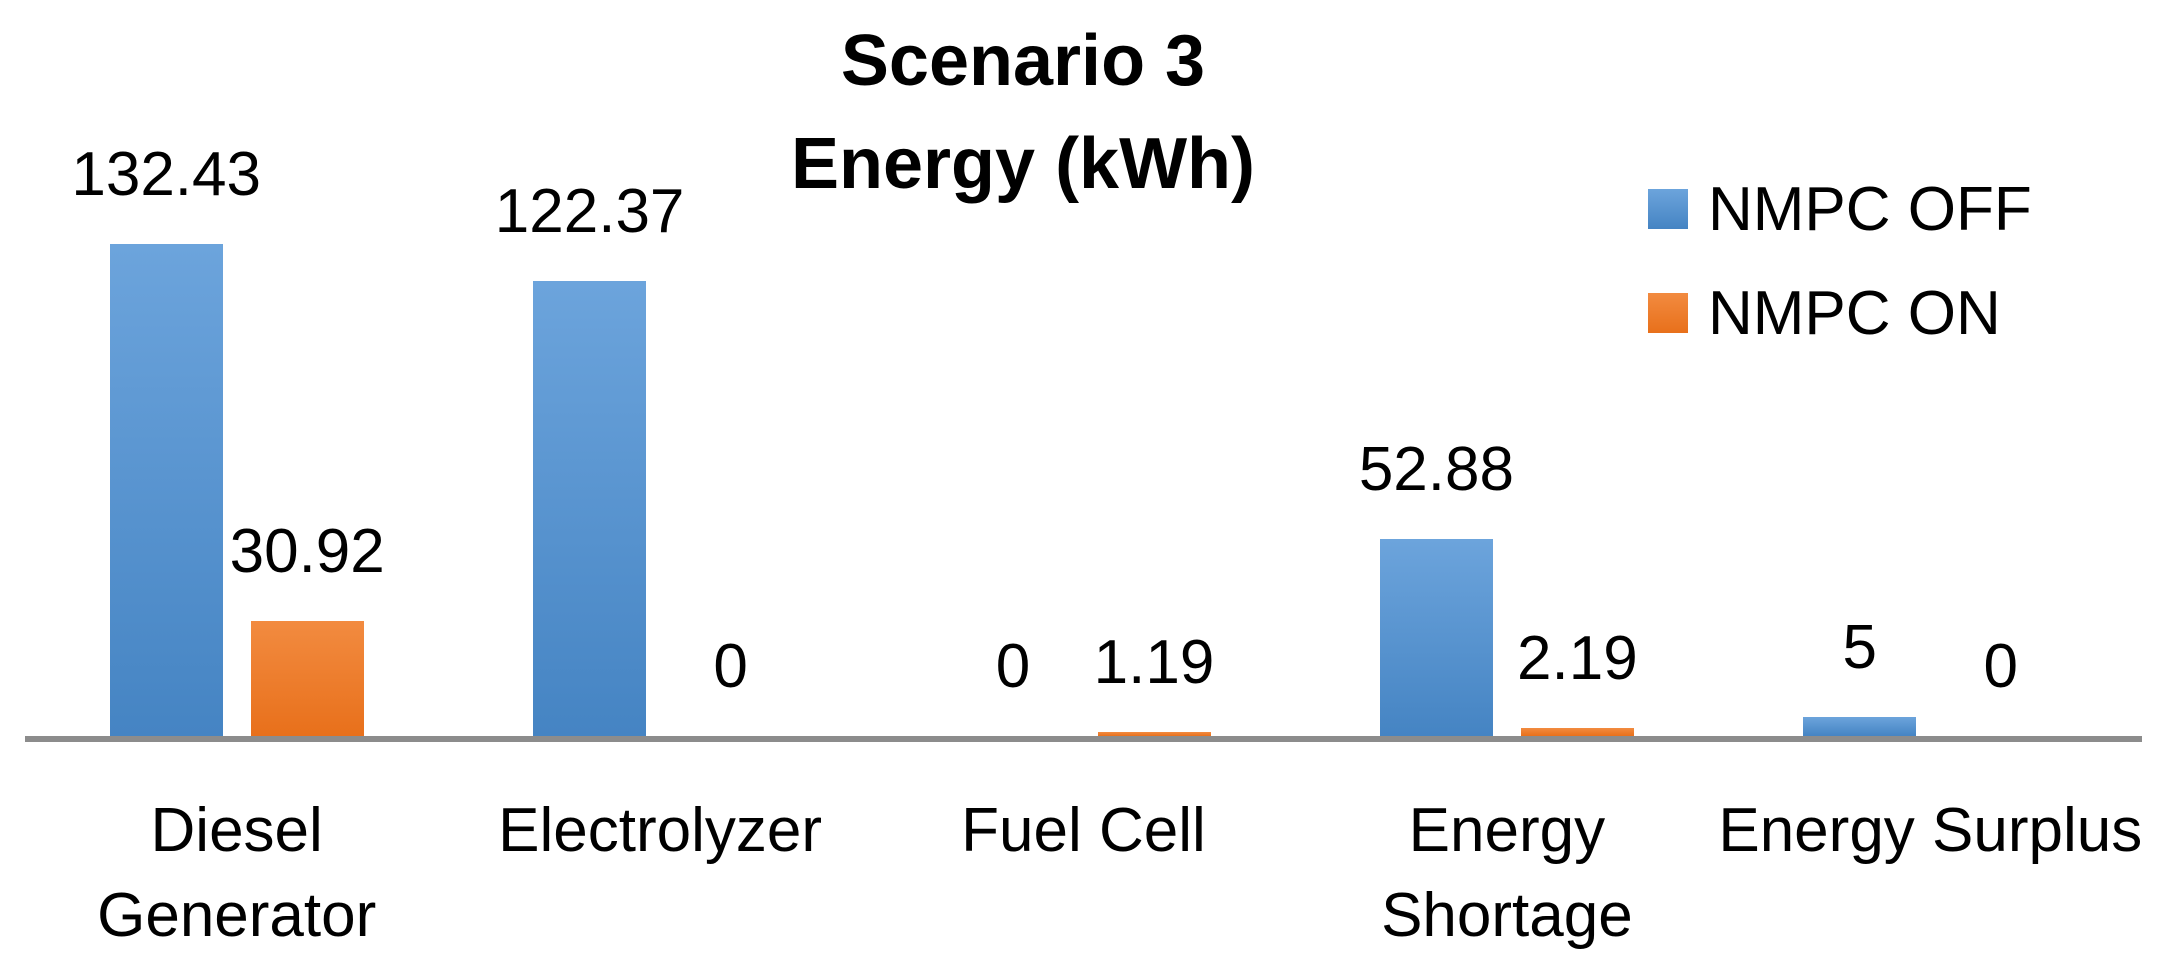 The width and height of the screenshot is (2169, 960). Describe the element at coordinates (166, 174) in the screenshot. I see `data-label-nmpc-off-diesel-generator: 132.43` at that location.